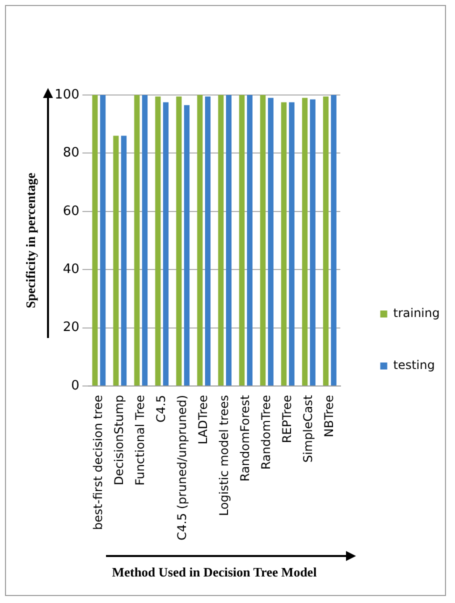 The height and width of the screenshot is (603, 455). What do you see at coordinates (71, 211) in the screenshot?
I see `y-tick-label: 60` at bounding box center [71, 211].